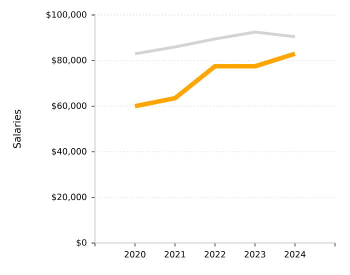  Describe the element at coordinates (81, 243) in the screenshot. I see `y-tick-label: $0` at that location.